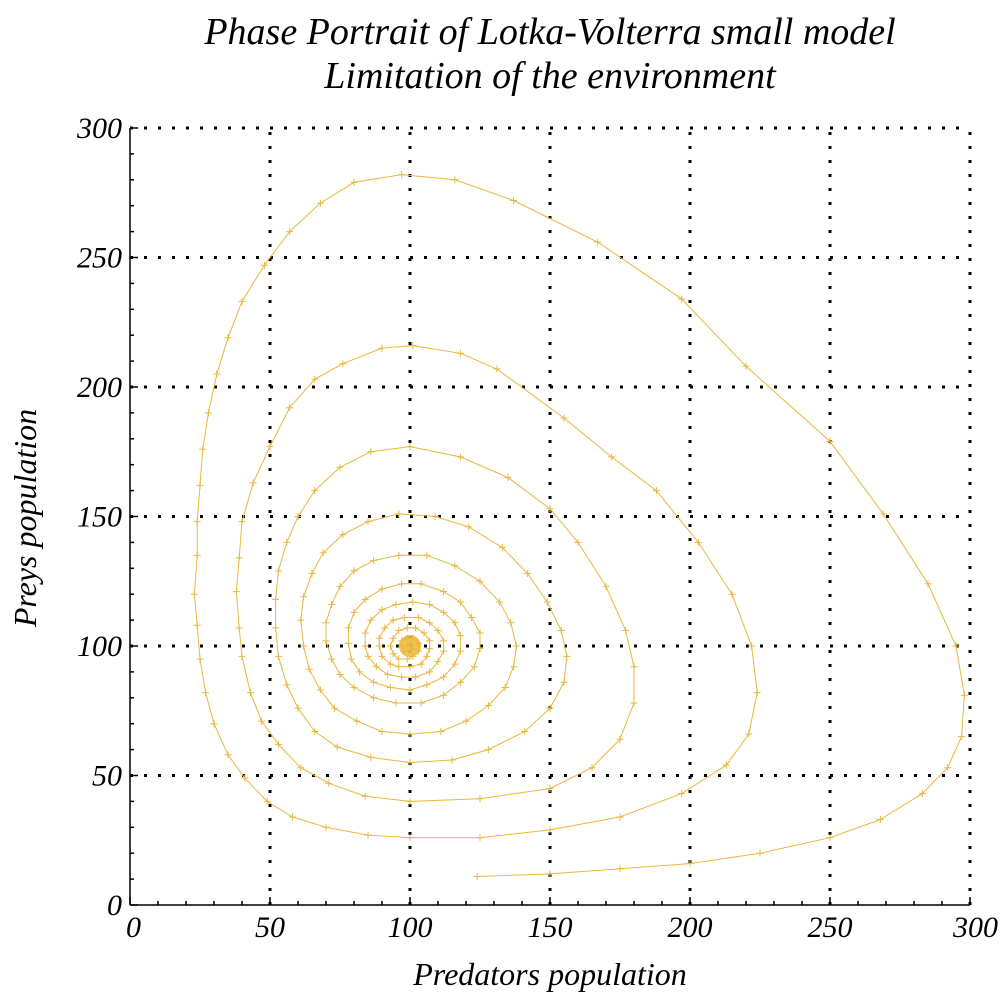 This screenshot has height=1000, width=1000. I want to click on x-tick-label-100: 100, so click(410, 927).